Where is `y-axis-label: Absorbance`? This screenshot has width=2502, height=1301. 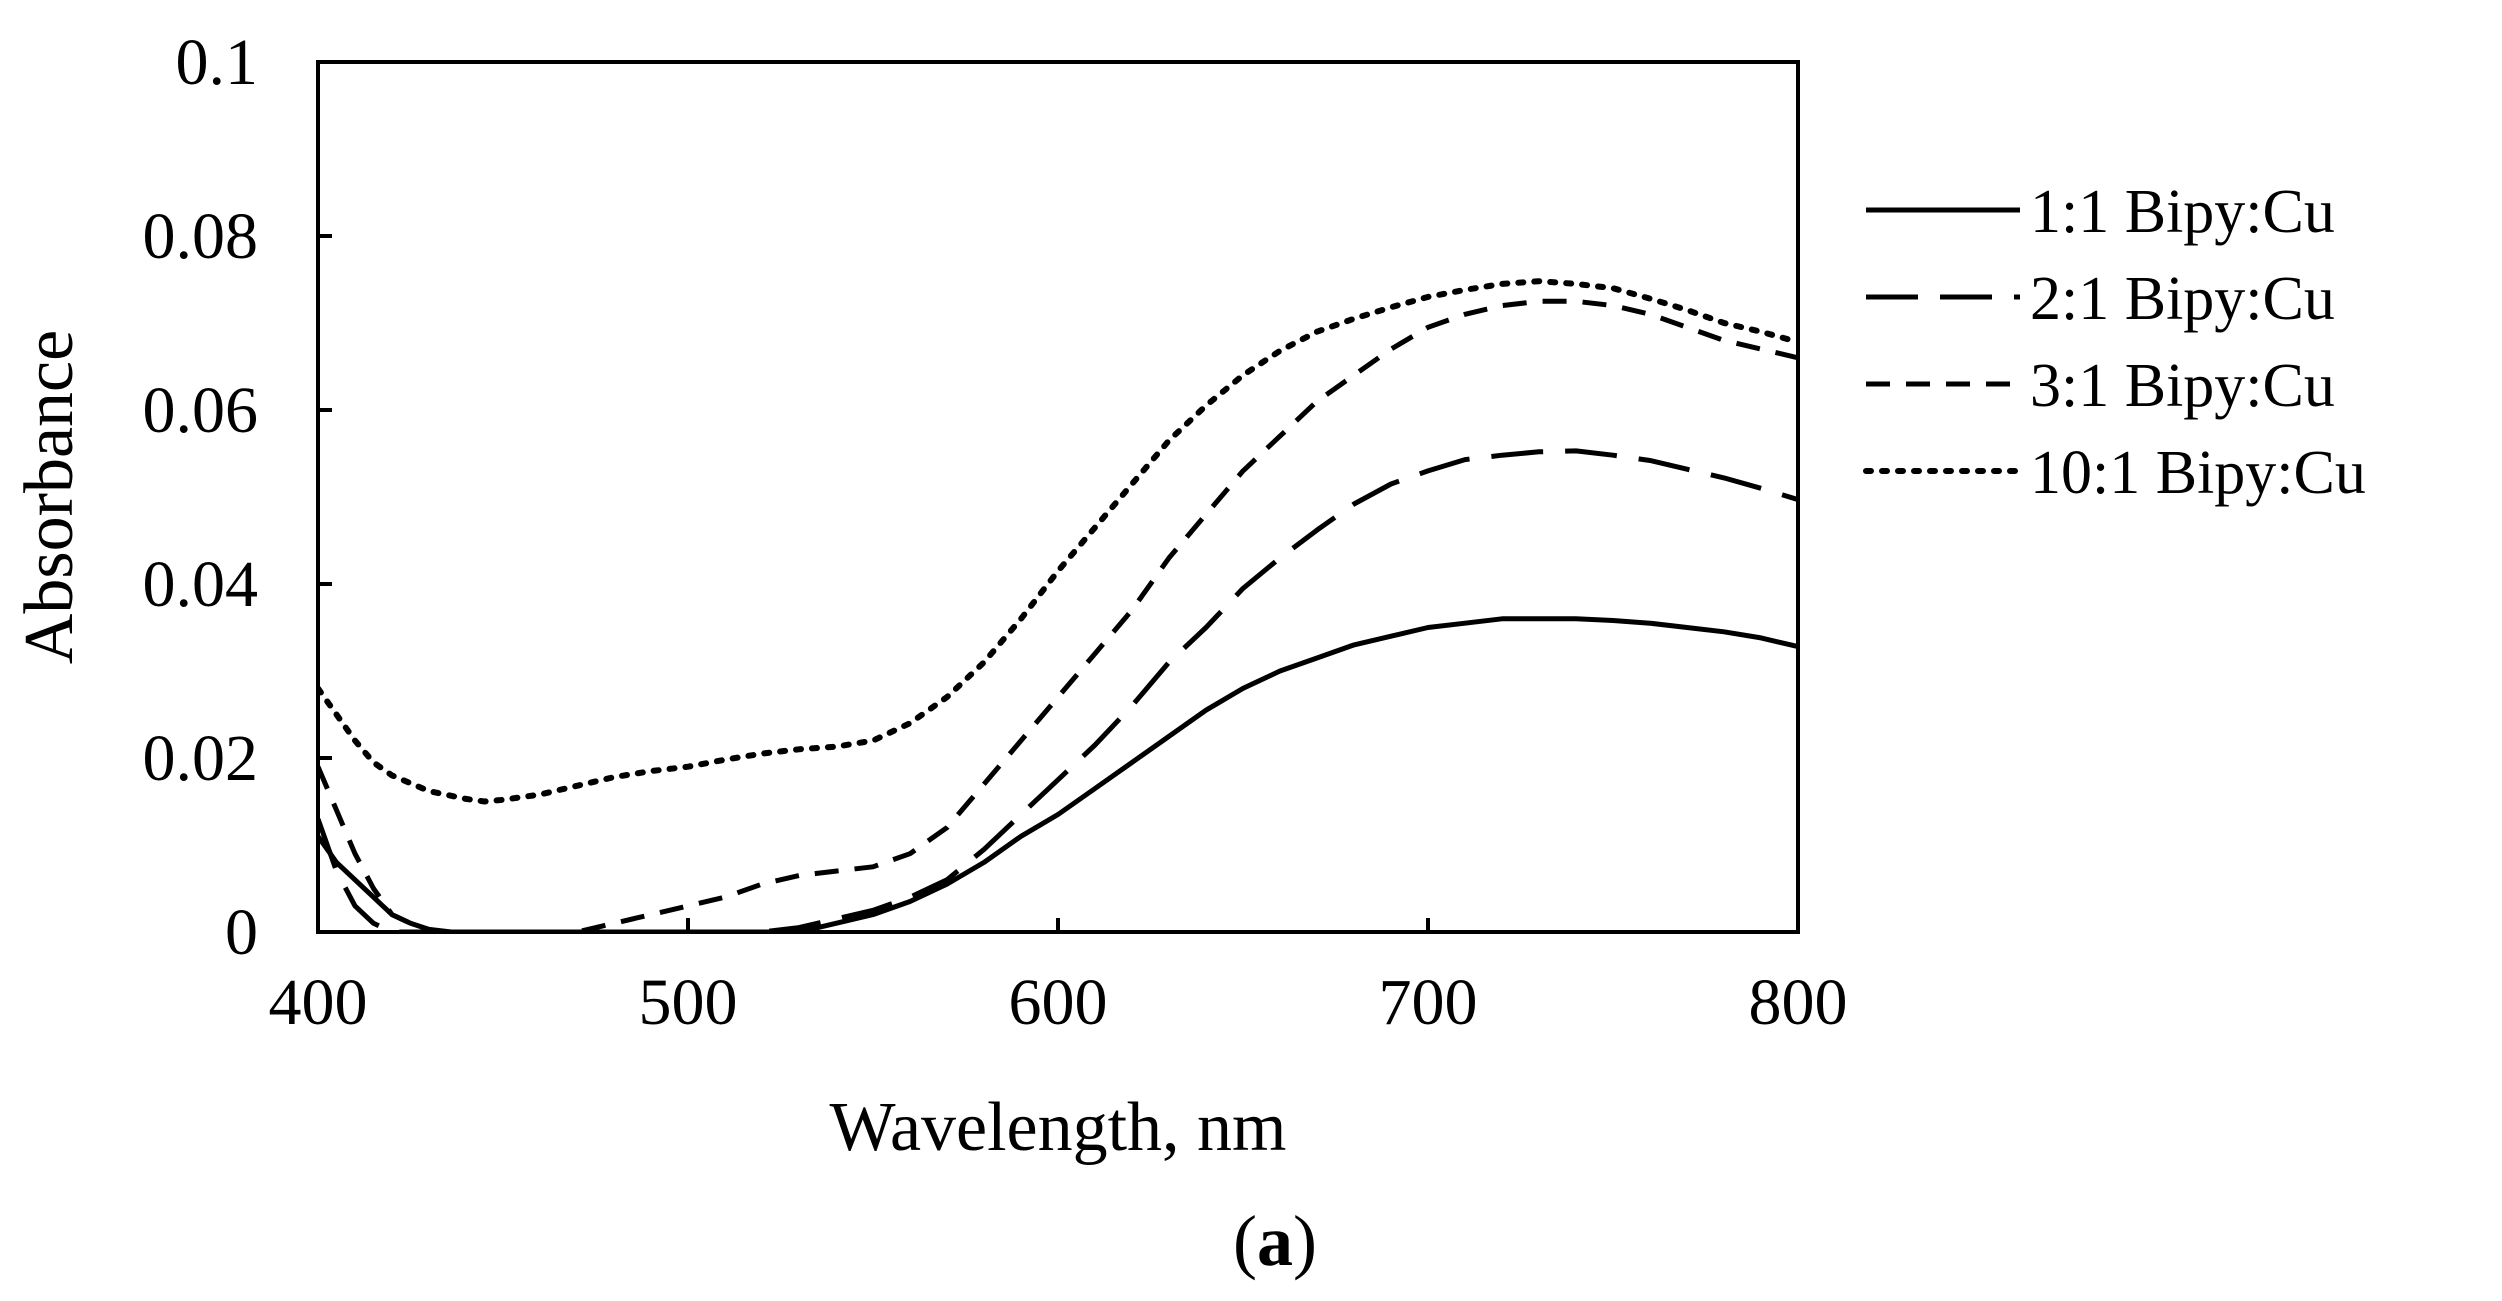
y-axis-label: Absorbance is located at coordinates (49, 497).